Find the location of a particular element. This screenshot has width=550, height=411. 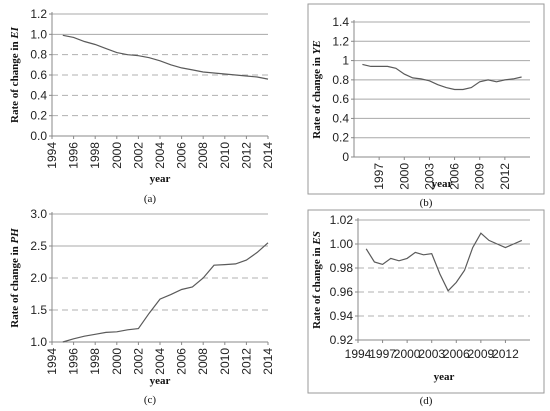

y-tick-label: 0.94 is located at coordinates (342, 316).